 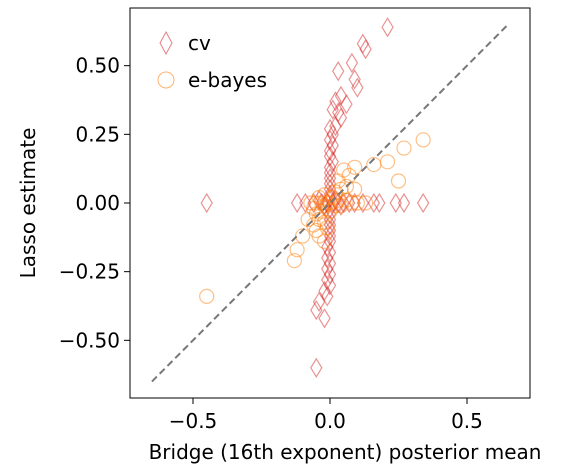 I want to click on y-tick-label: −0.50, so click(x=89, y=340).